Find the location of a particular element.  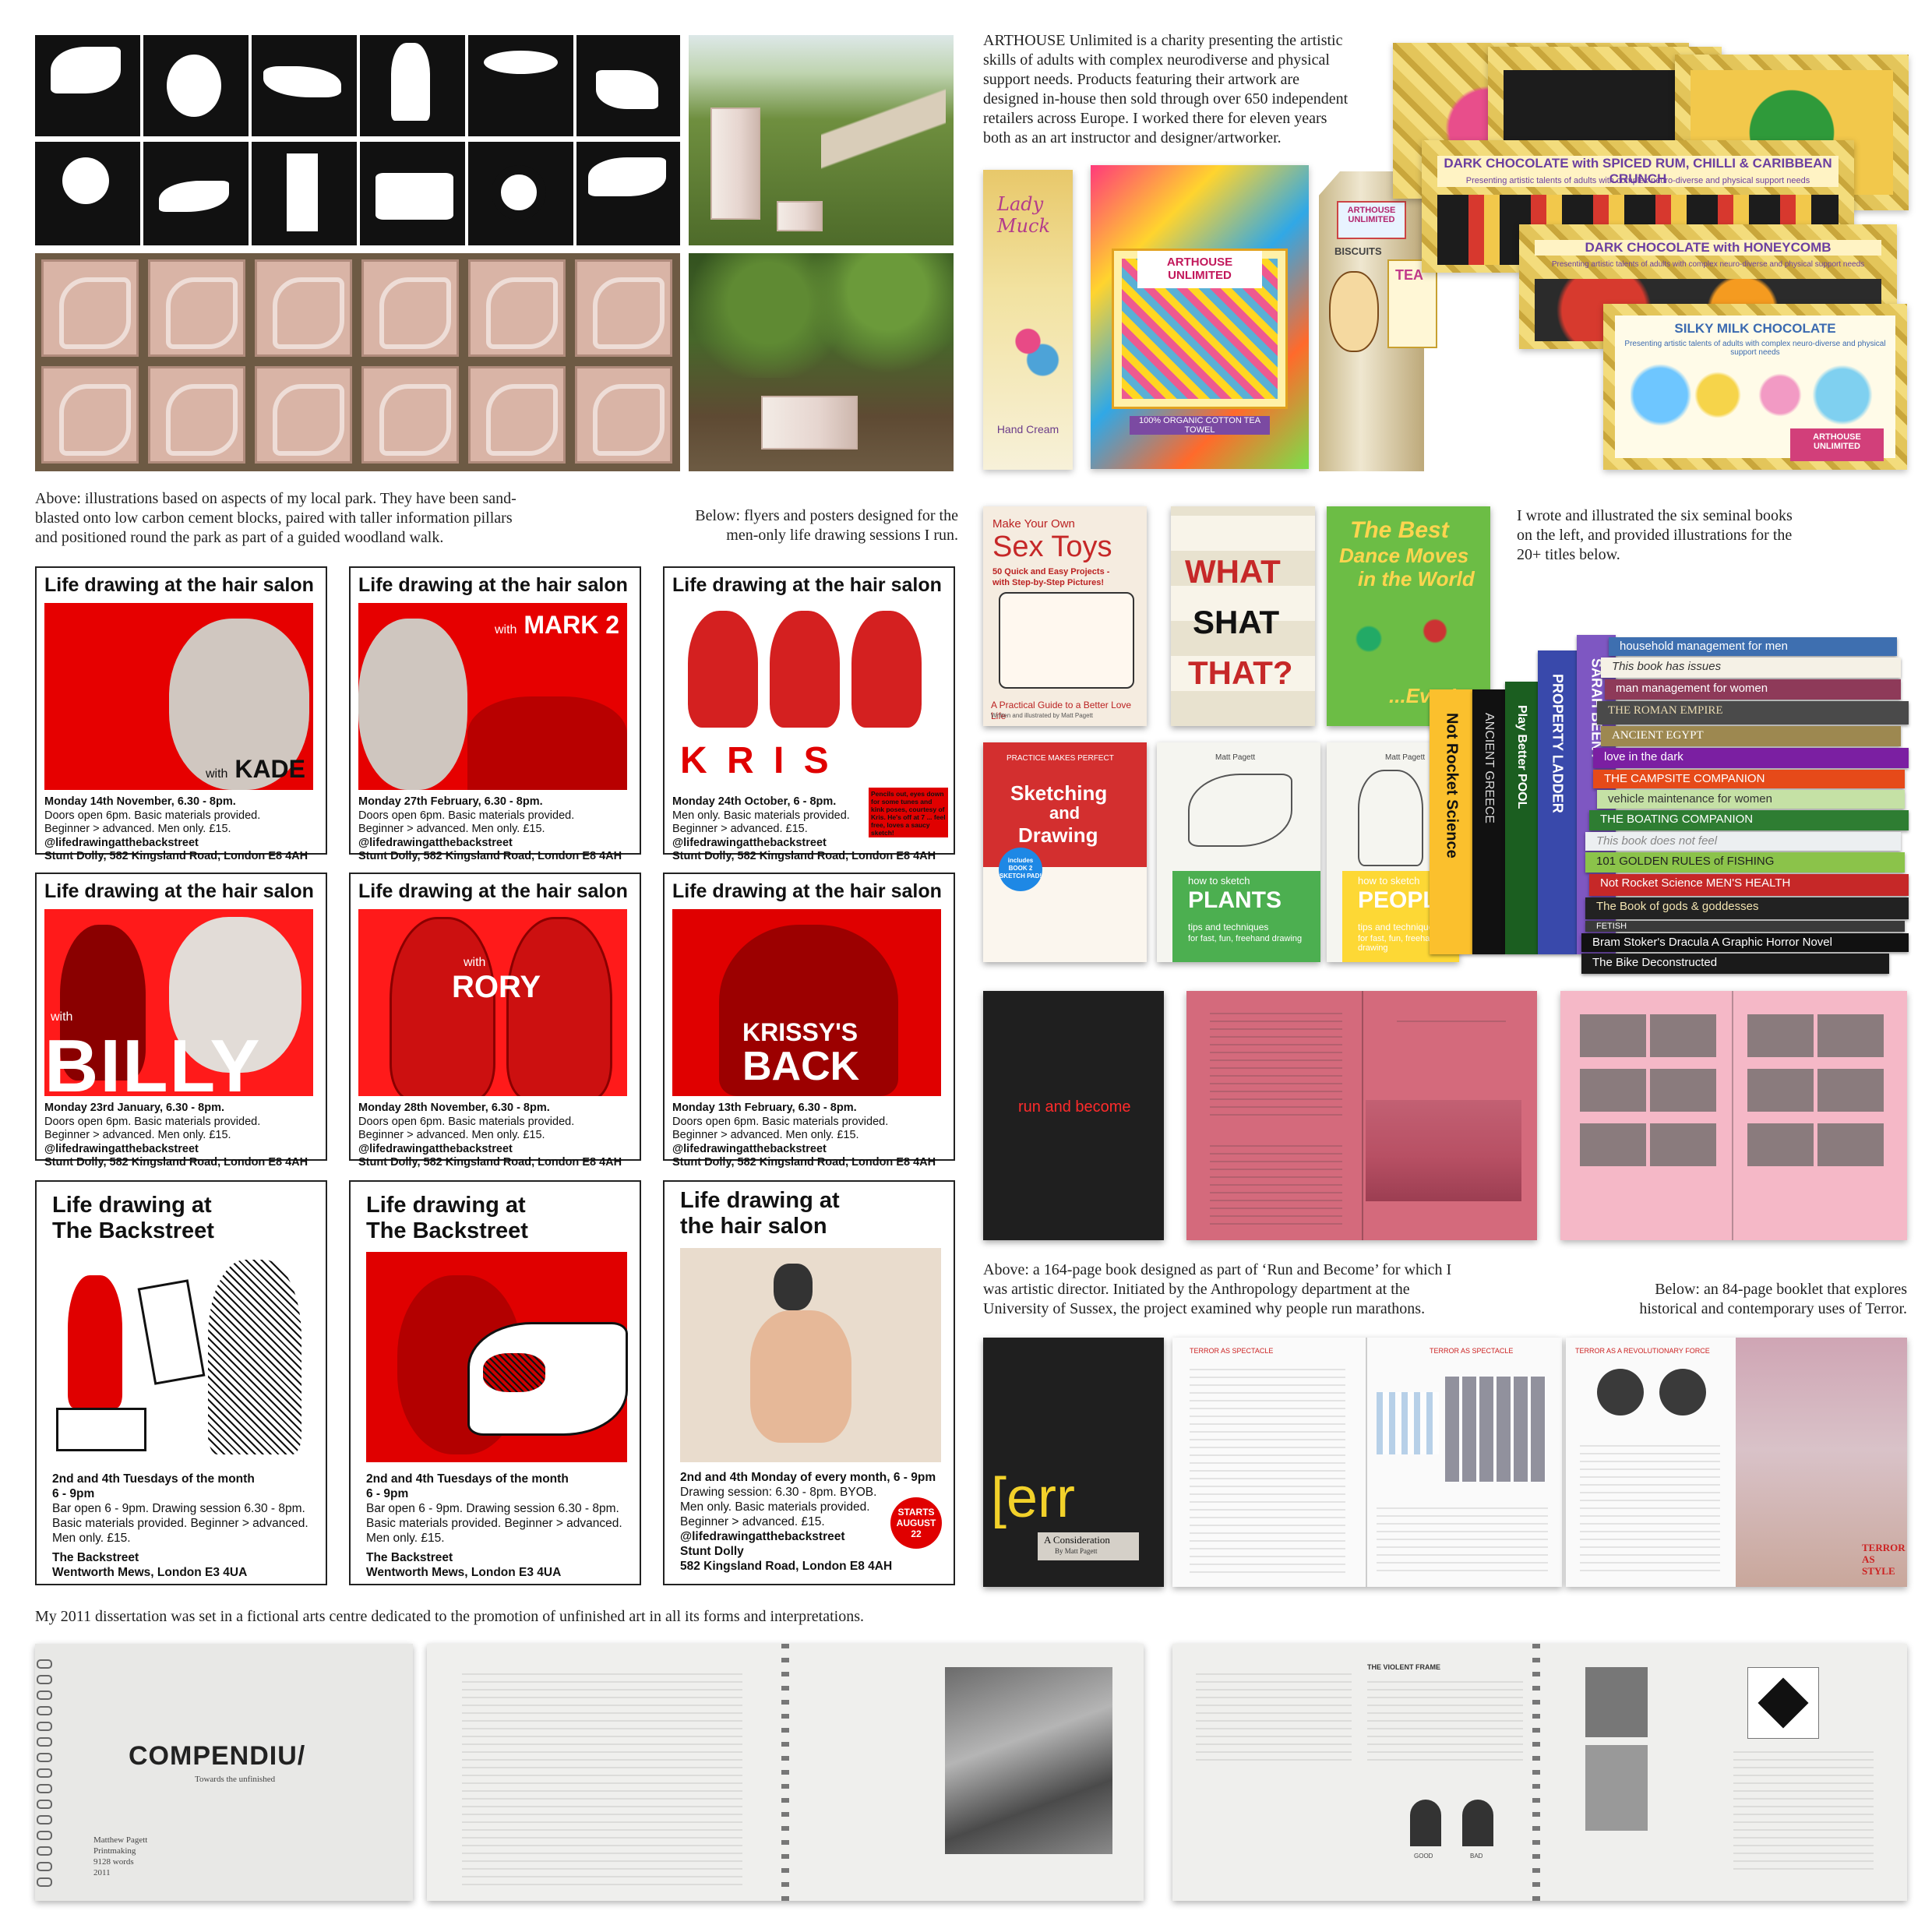

starts-badge: STARTS AUGUST 22 is located at coordinates (916, 1523).